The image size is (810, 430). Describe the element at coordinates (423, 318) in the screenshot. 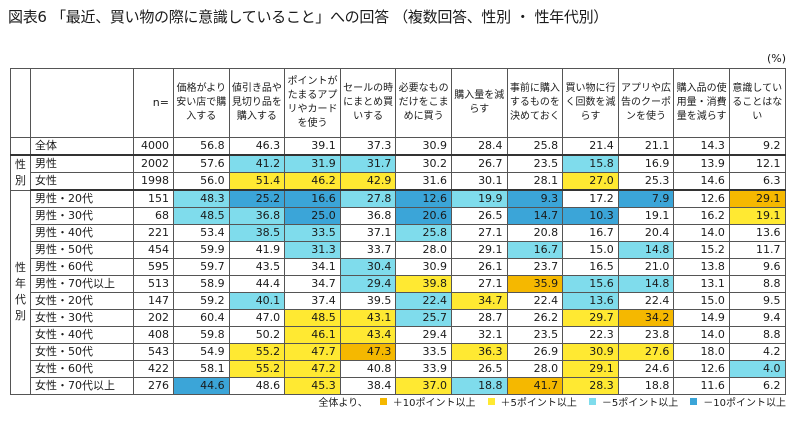

I see `value-cell: 25.7` at that location.